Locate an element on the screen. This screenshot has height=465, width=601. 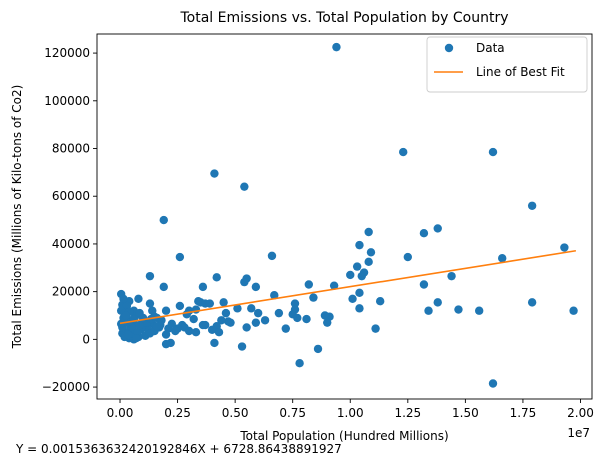
legend-data-label: Data is located at coordinates (490, 48).